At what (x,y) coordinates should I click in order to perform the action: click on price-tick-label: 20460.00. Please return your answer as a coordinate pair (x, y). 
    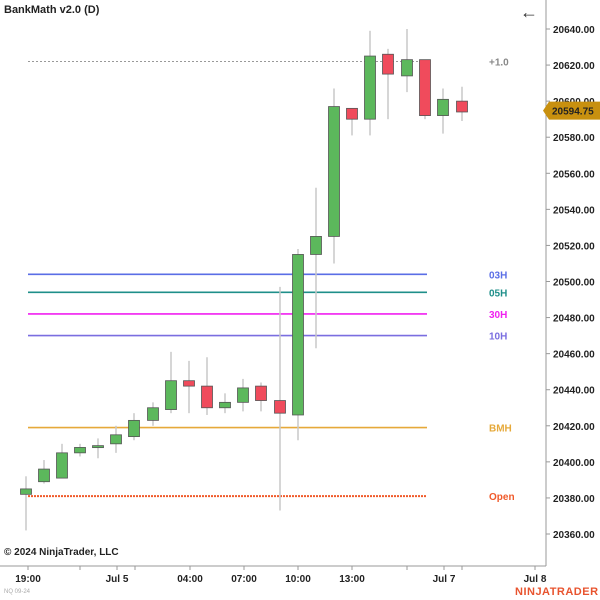
    Looking at the image, I should click on (574, 355).